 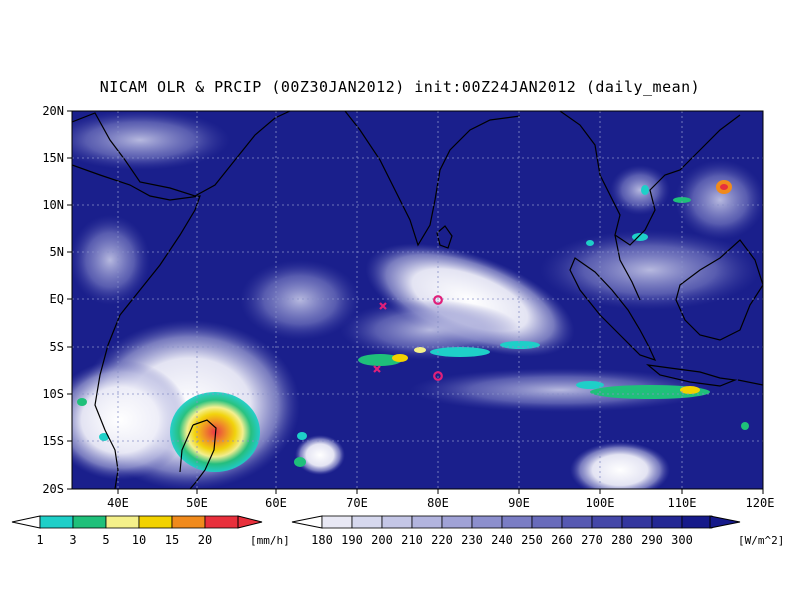 I want to click on olr-legend-label: 250, so click(x=532, y=540).